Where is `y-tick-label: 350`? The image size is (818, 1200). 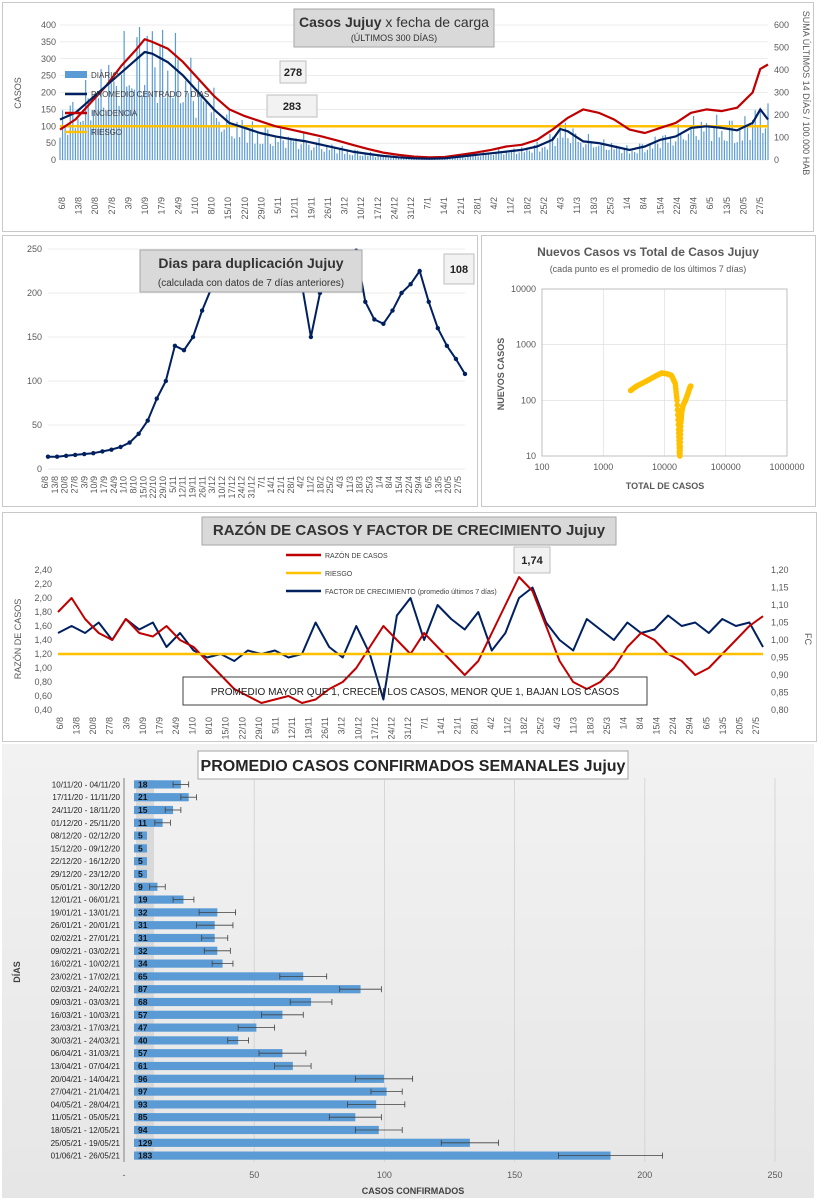 y-tick-label: 350 is located at coordinates (48, 42).